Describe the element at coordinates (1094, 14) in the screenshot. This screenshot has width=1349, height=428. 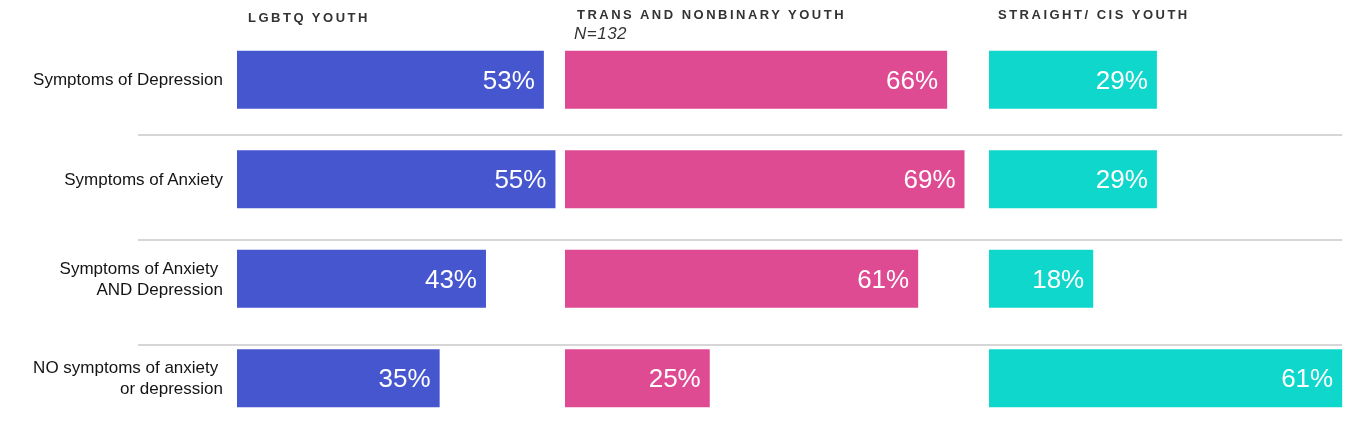
I see `chart-title: STRAIGHT/ CIS YOUTH` at that location.